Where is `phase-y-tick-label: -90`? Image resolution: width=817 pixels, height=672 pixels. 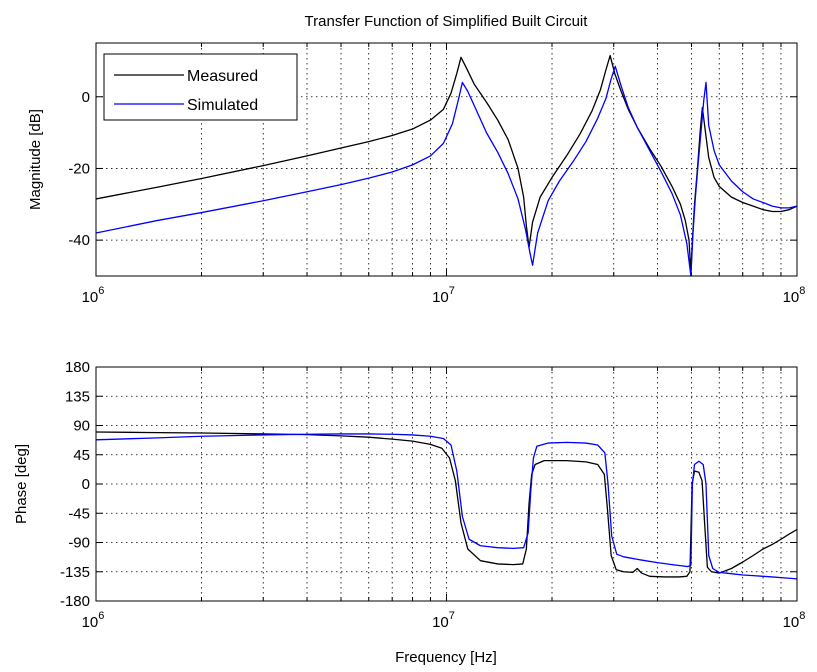
phase-y-tick-label: -90 is located at coordinates (79, 543).